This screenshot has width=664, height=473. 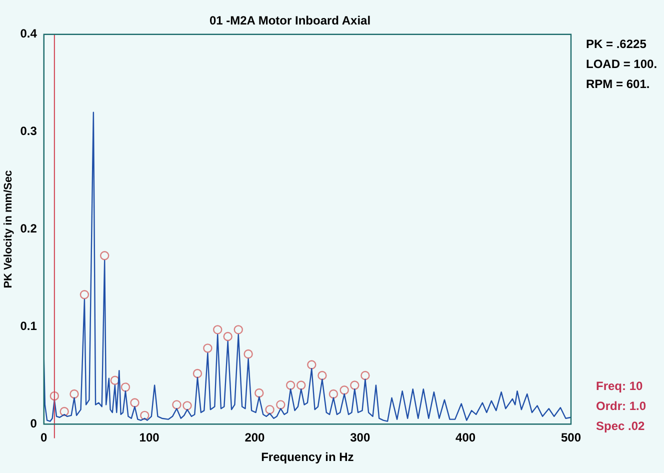 What do you see at coordinates (621, 426) in the screenshot?
I see `text: Spec .02` at bounding box center [621, 426].